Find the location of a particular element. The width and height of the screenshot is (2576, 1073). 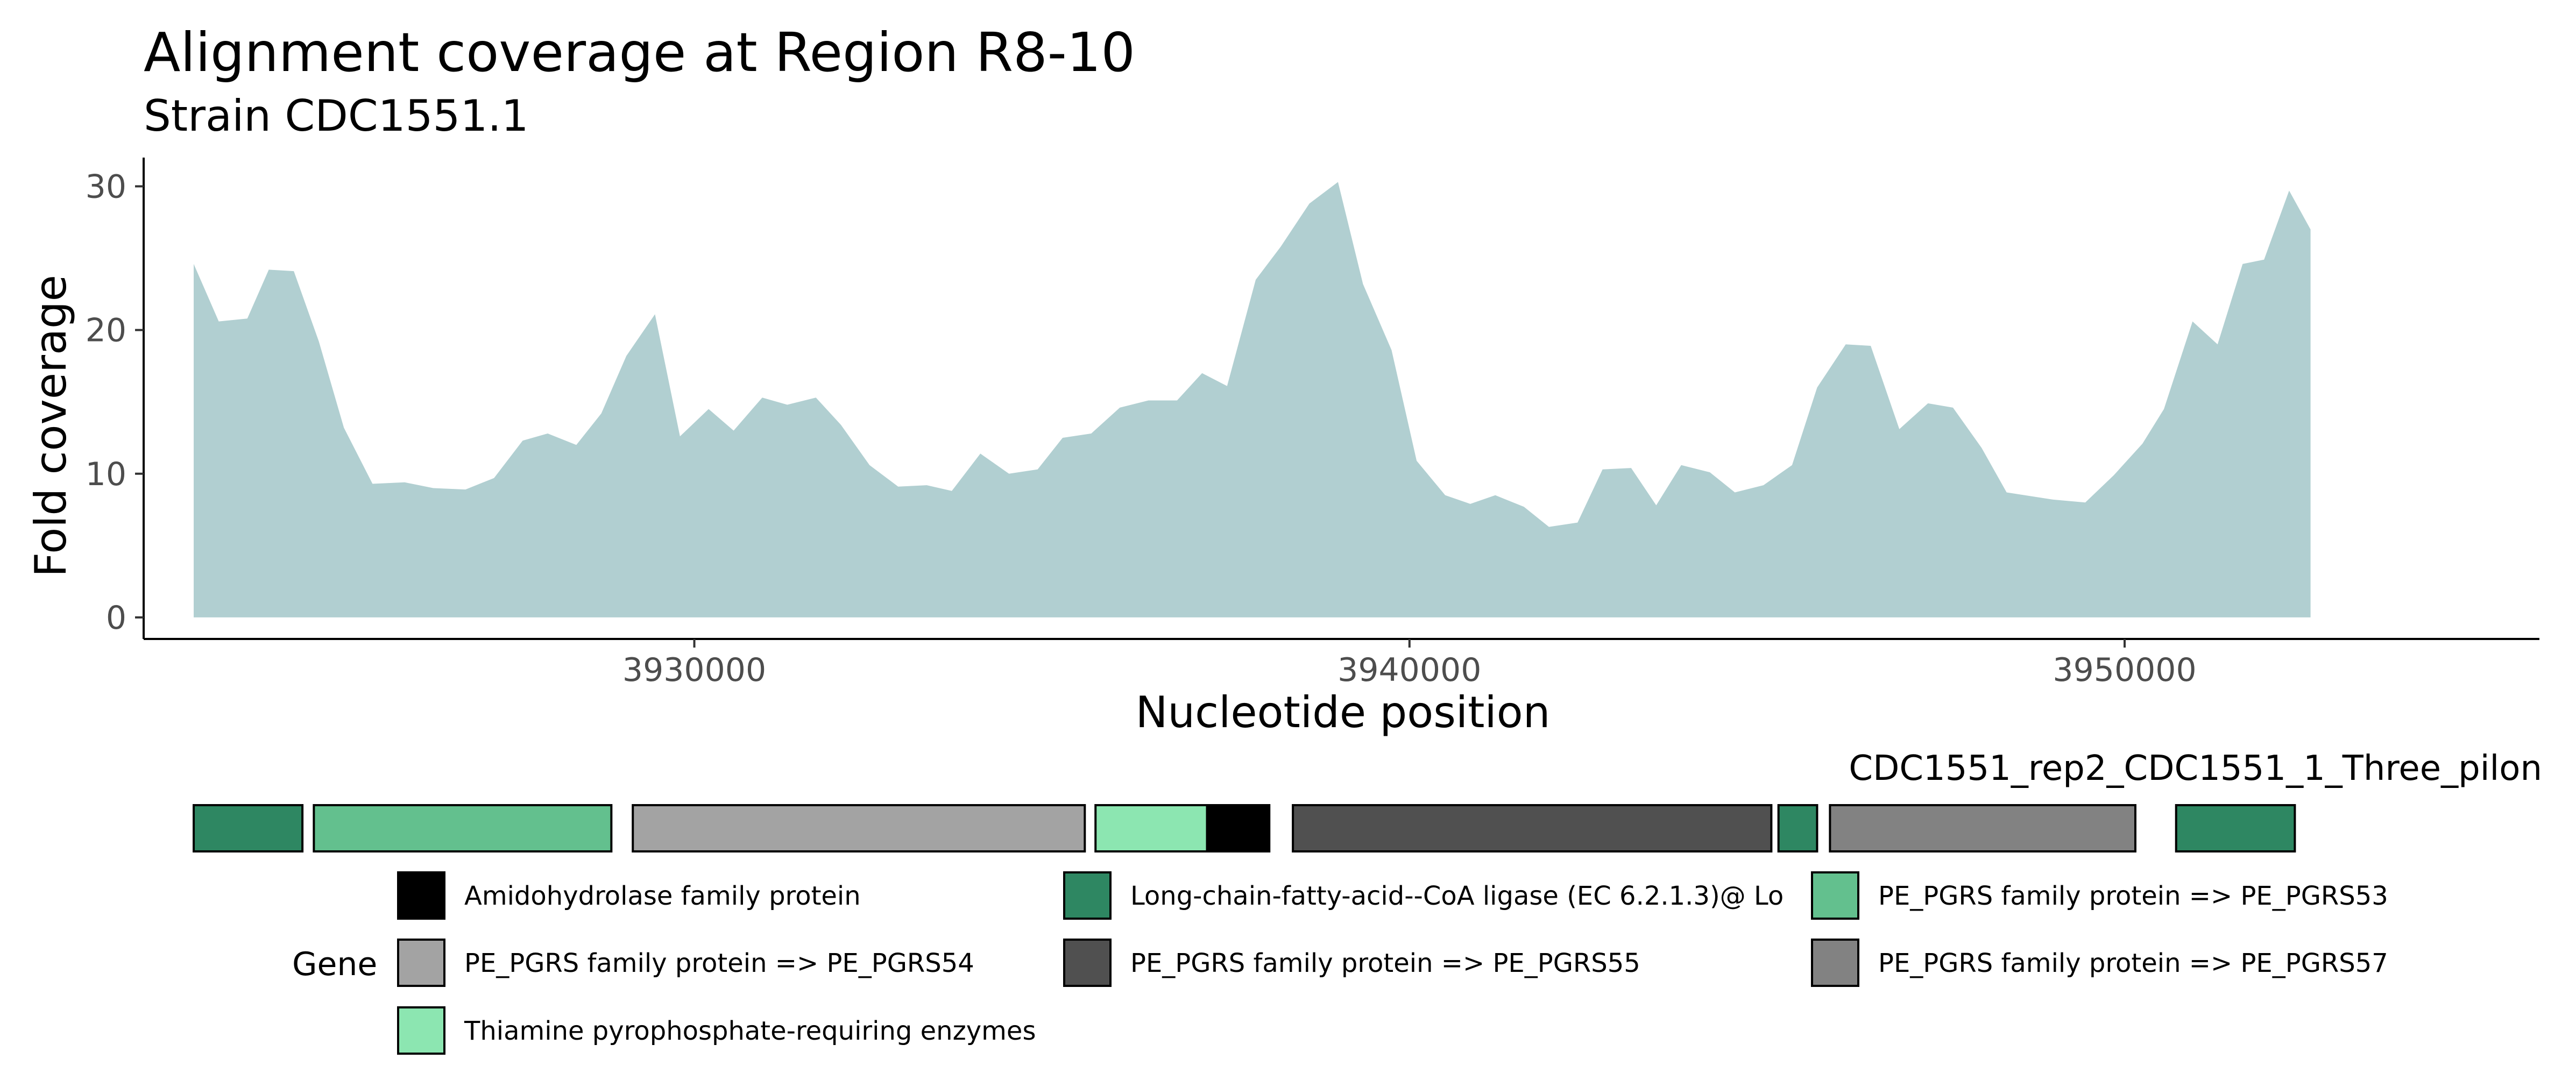

x-axis-title: Nucleotide position is located at coordinates (1343, 712).